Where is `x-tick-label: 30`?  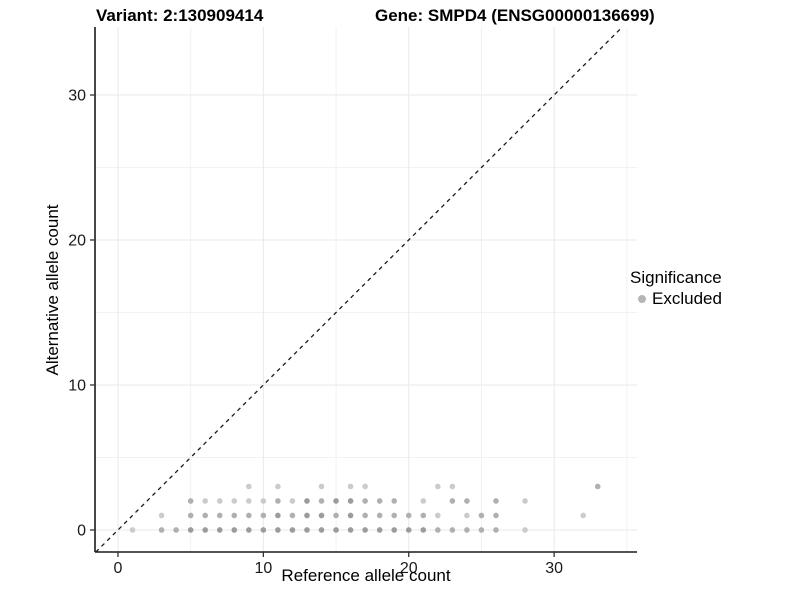 x-tick-label: 30 is located at coordinates (554, 568).